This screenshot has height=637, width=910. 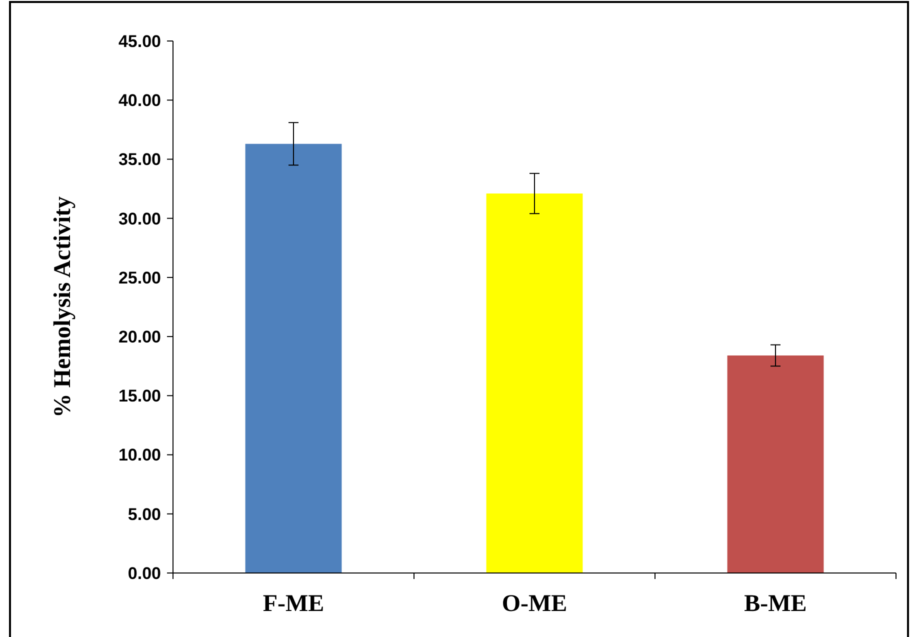 I want to click on y-tick-label: 25.00, so click(x=139, y=278).